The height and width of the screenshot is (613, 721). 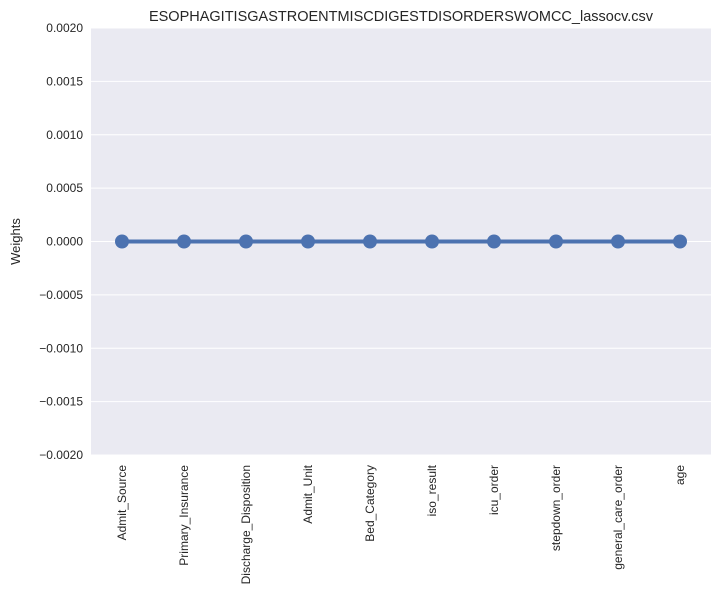 What do you see at coordinates (15, 241) in the screenshot?
I see `y-axis-label: Weights` at bounding box center [15, 241].